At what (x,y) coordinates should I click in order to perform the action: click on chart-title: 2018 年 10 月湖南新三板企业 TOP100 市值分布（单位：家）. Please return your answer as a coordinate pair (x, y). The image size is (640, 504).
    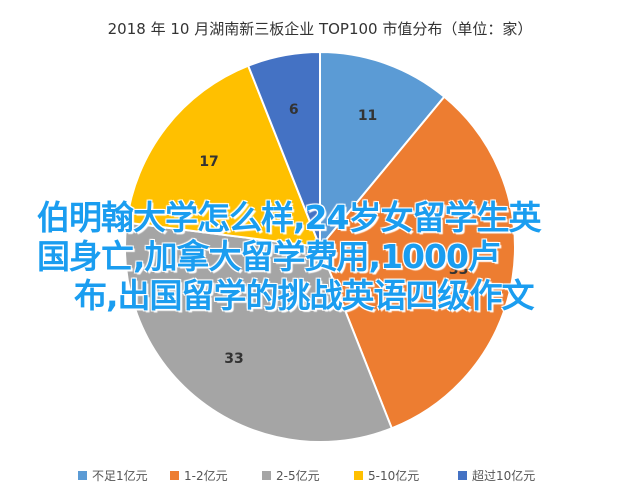
    Looking at the image, I should click on (320, 29).